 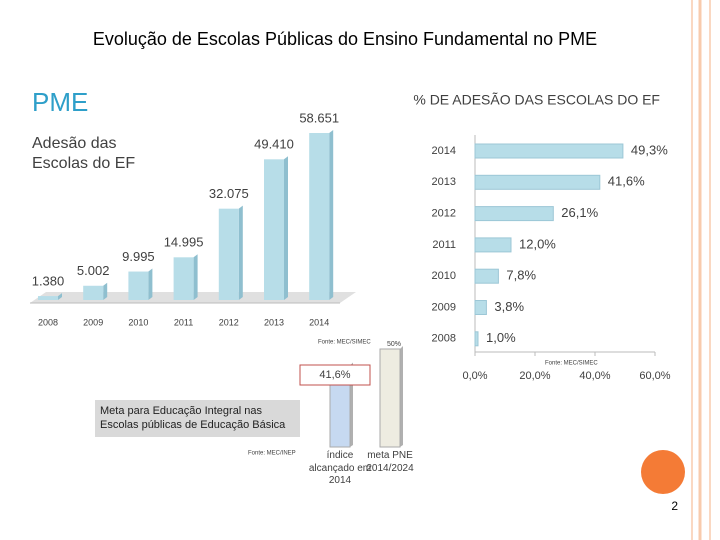 I want to click on y-tick-label: 2009, so click(x=444, y=307).